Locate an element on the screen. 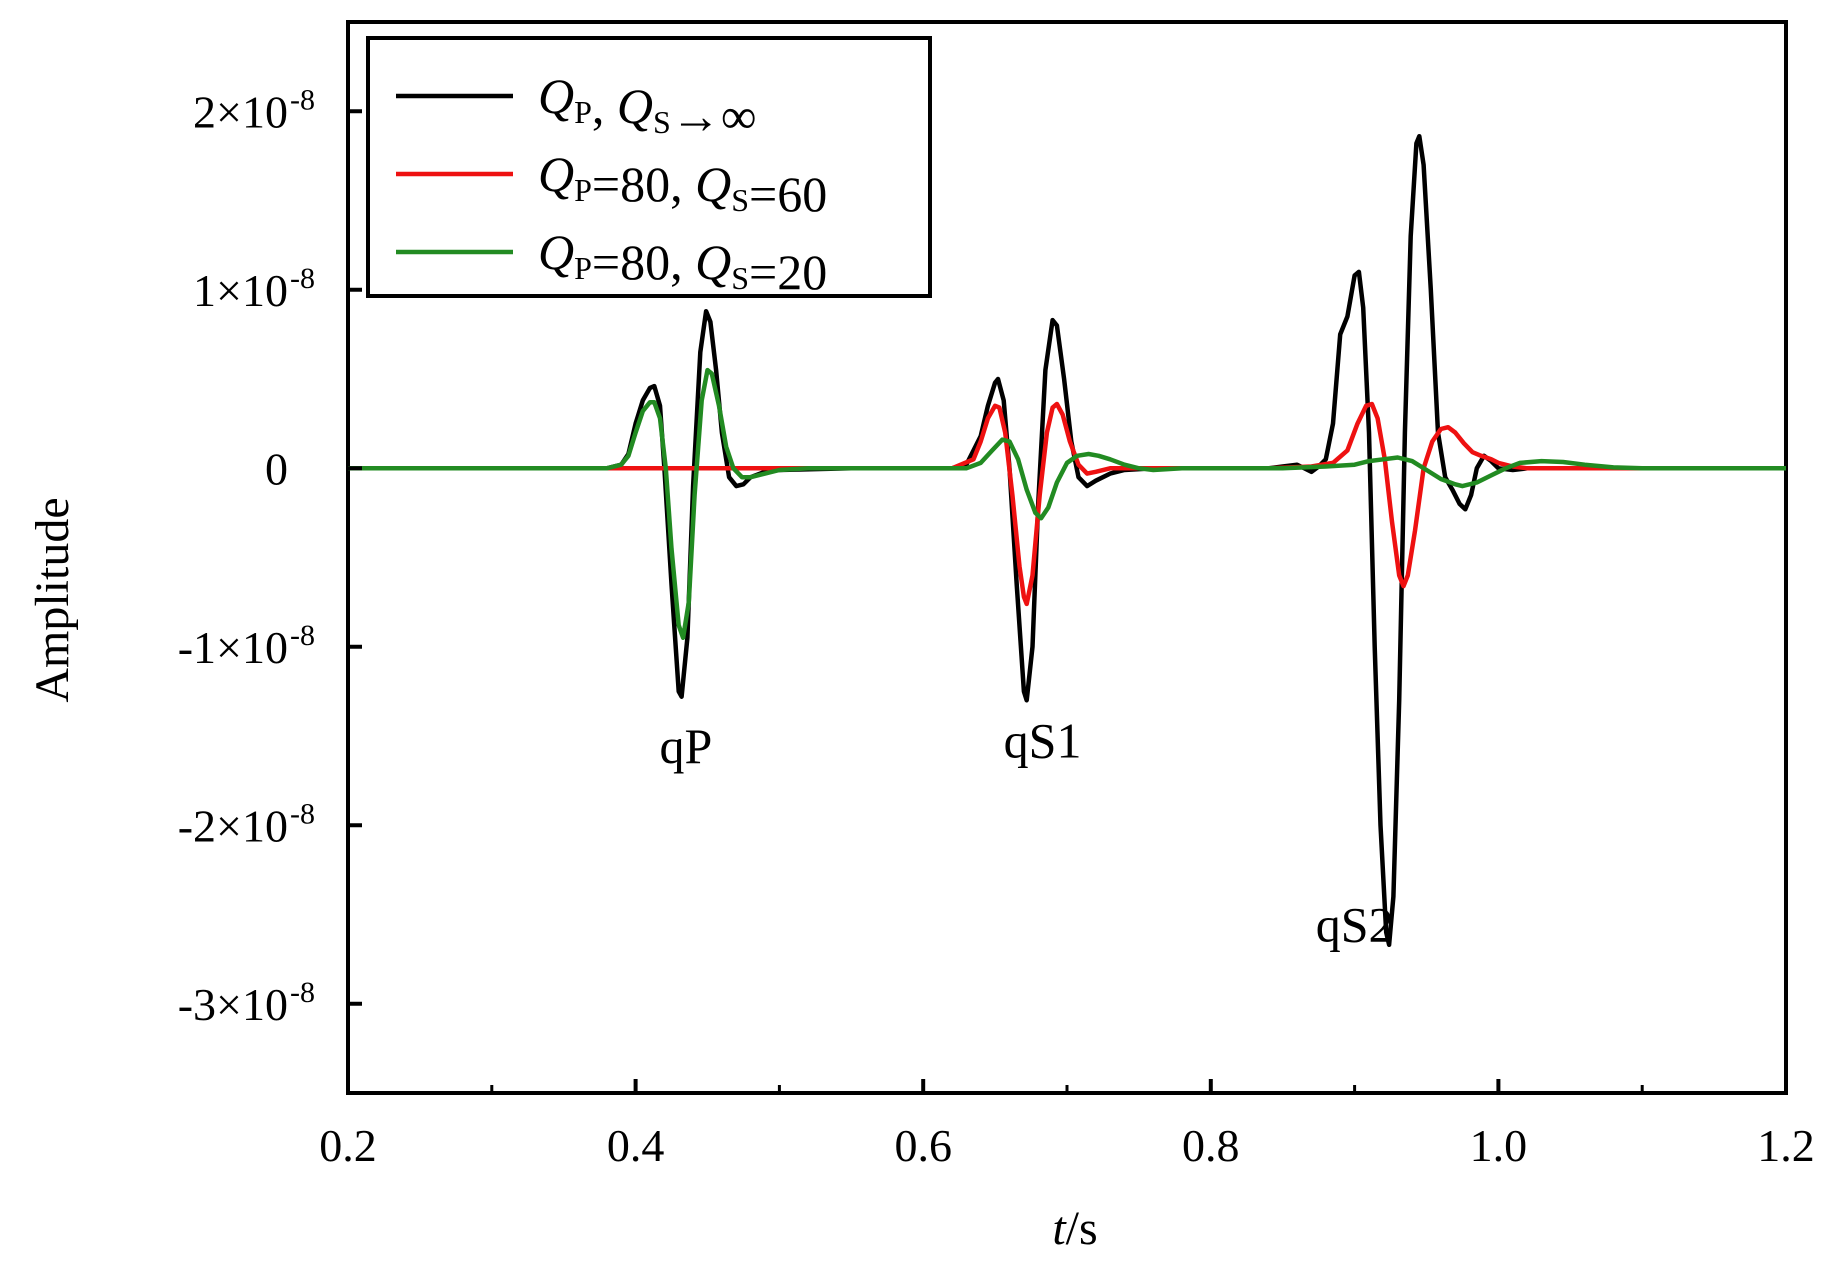  wave-label-qs2: qS2 is located at coordinates (1355, 924).